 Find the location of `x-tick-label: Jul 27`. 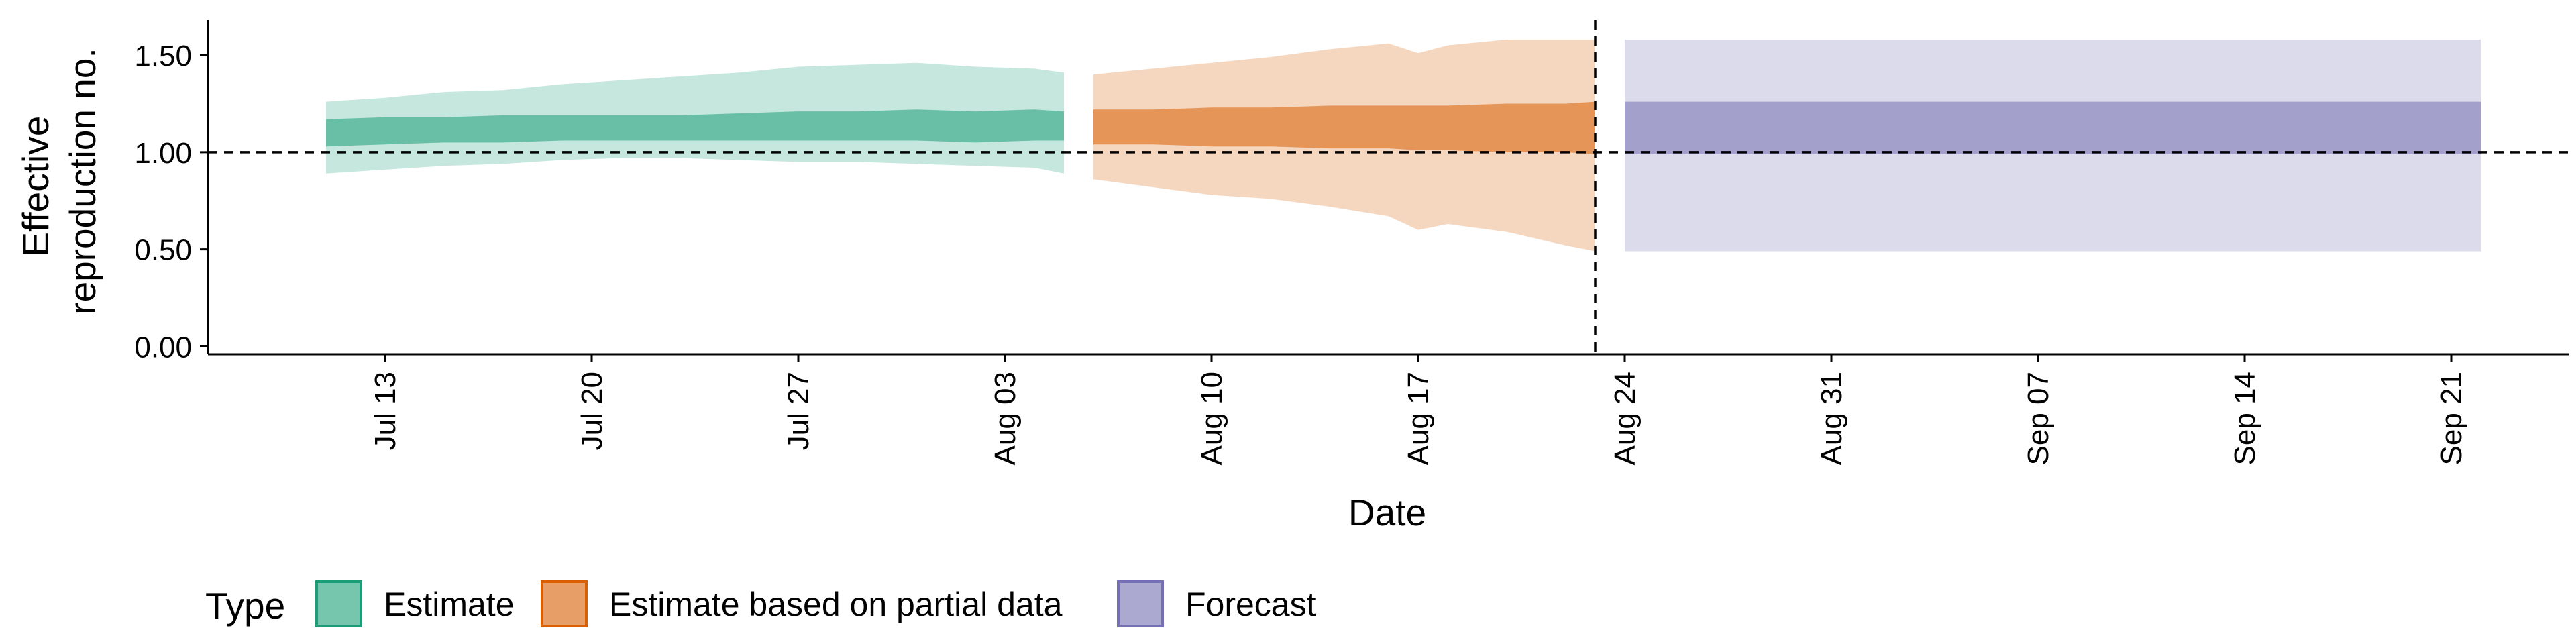

x-tick-label: Jul 27 is located at coordinates (798, 411).